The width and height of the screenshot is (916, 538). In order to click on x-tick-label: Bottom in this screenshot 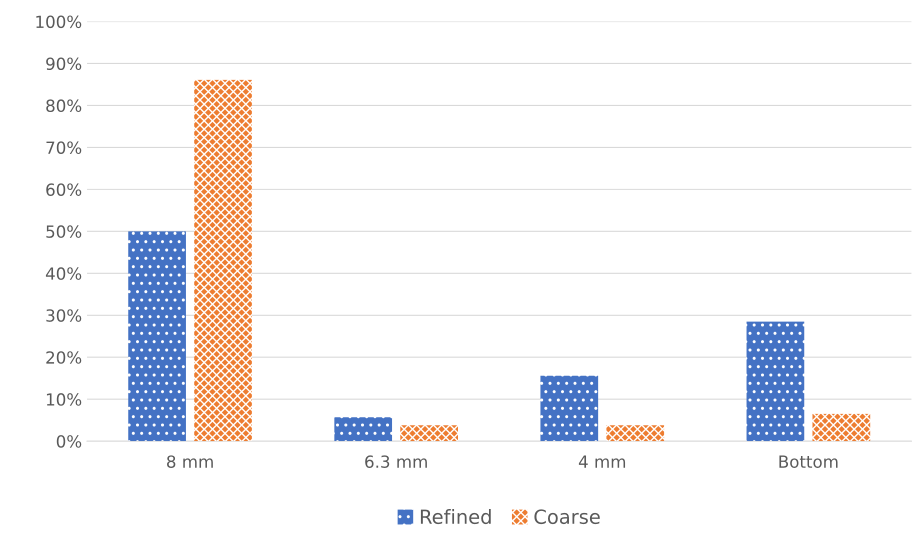, I will do `click(808, 462)`.